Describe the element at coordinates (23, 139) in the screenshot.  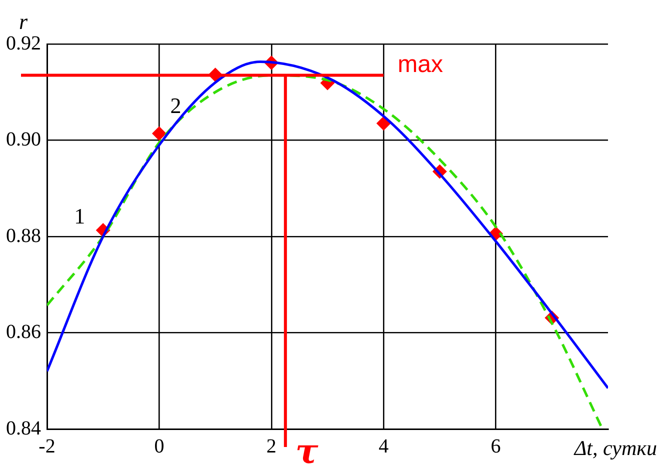
I see `y-tick-label: 0.90` at that location.